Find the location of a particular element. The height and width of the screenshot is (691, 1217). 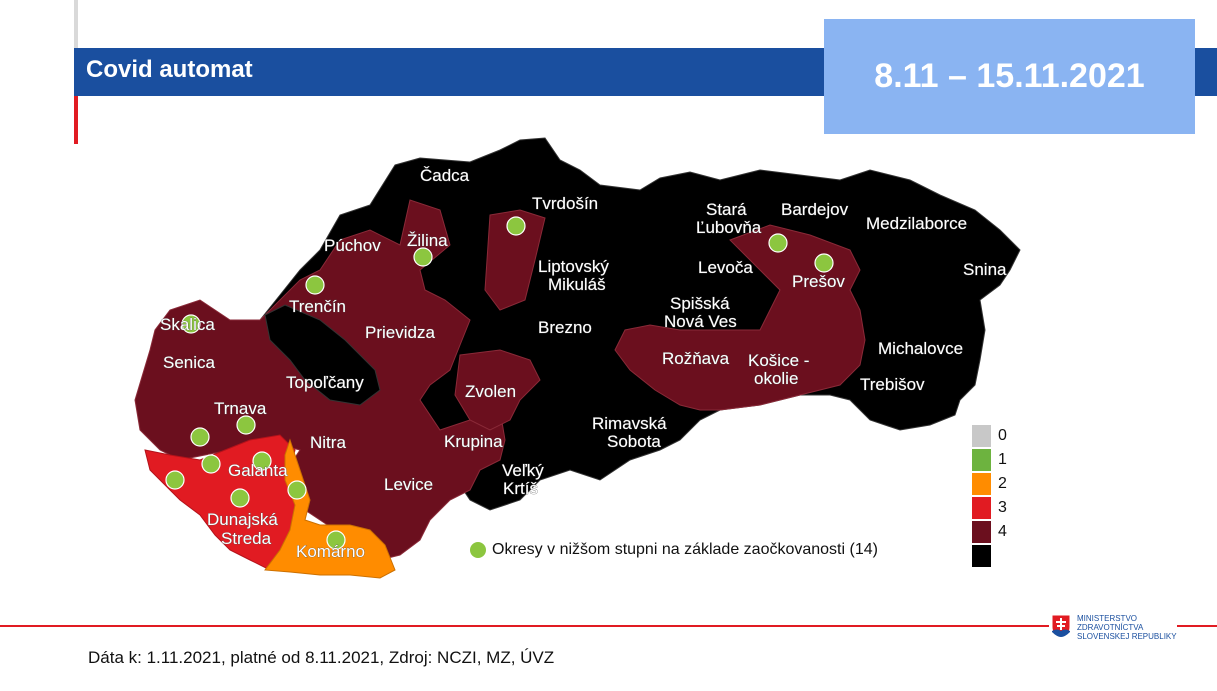

date-range: 8.11 – 15.11.2021 is located at coordinates (1009, 76).